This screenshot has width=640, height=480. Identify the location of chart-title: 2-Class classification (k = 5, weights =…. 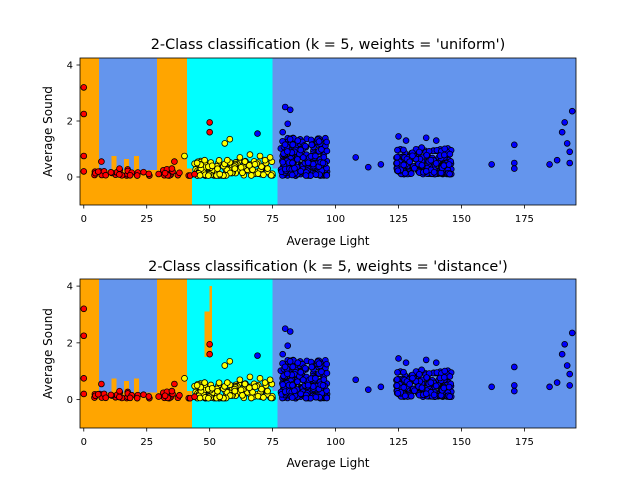
(328, 45).